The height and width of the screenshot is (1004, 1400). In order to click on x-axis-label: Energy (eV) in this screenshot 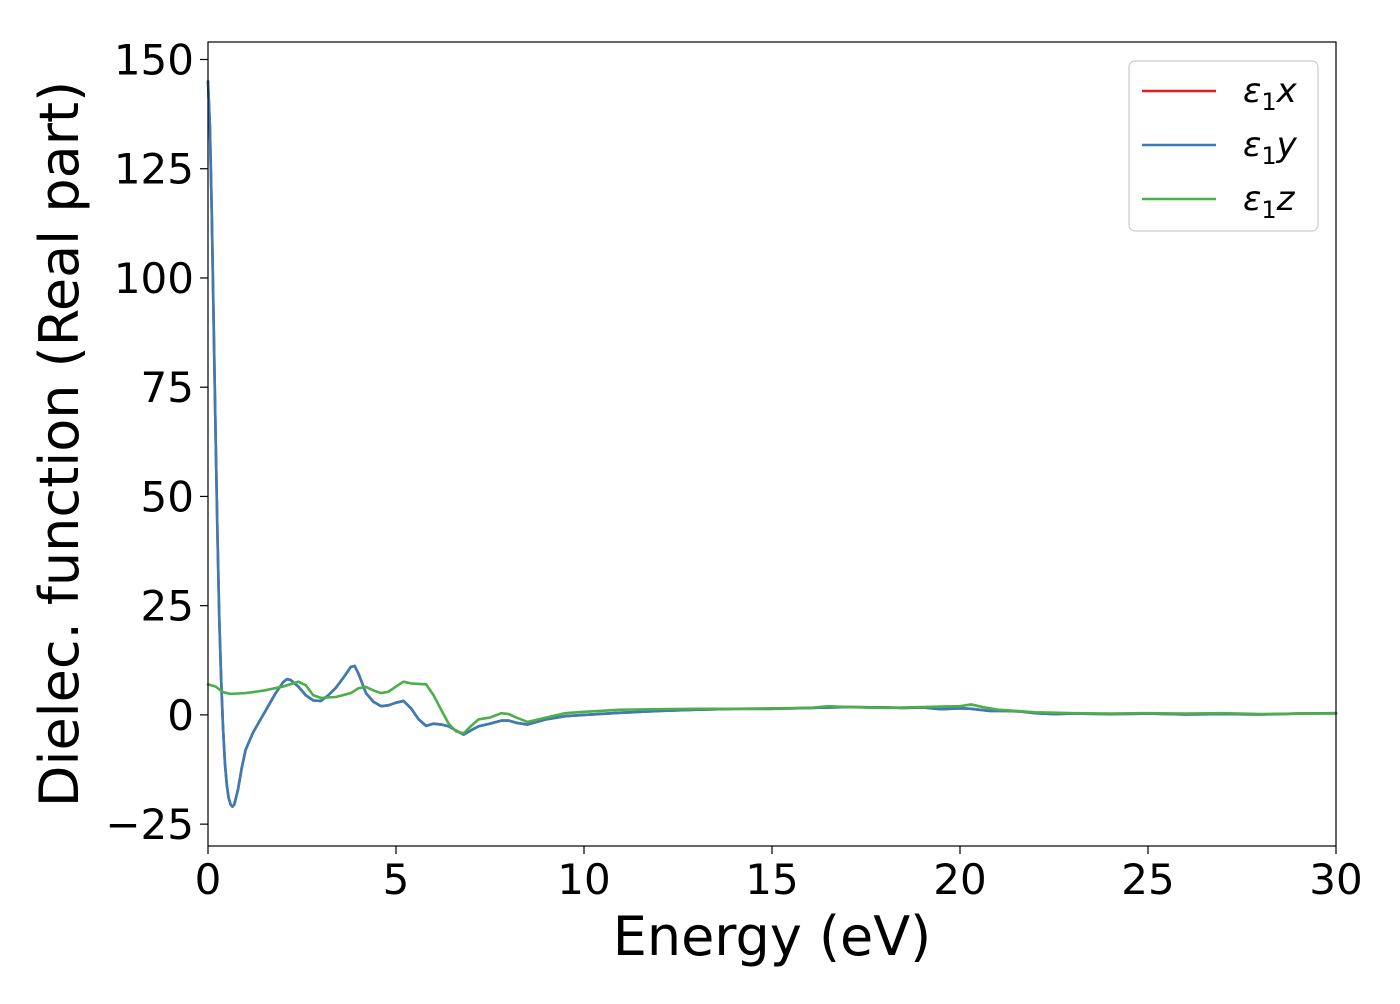, I will do `click(772, 936)`.